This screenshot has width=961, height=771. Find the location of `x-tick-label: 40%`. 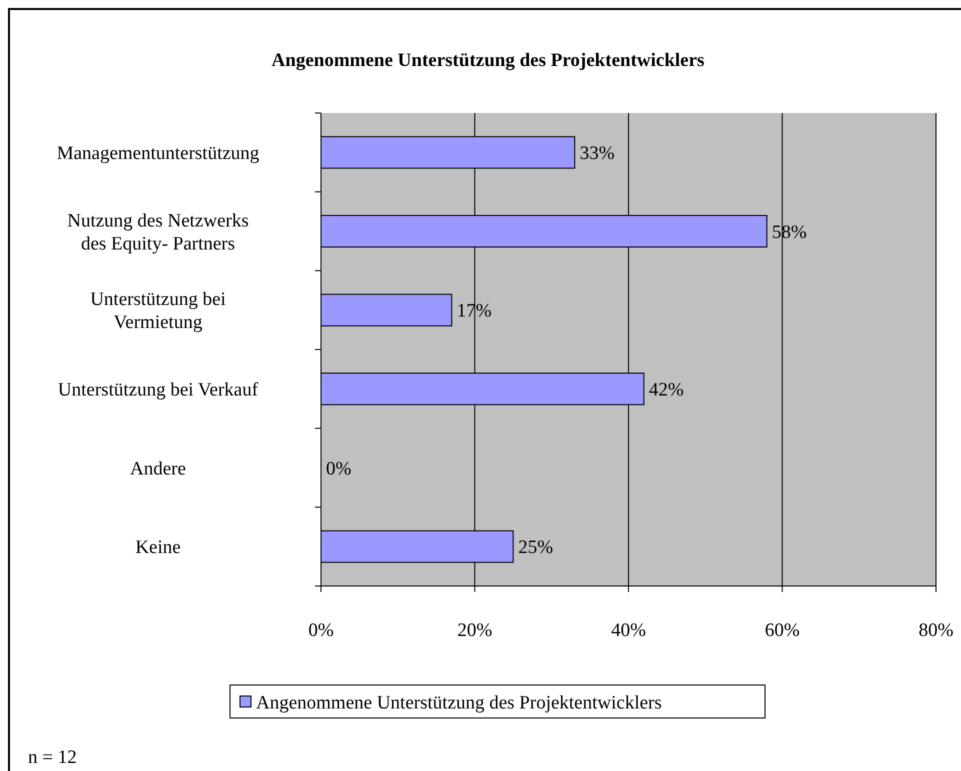

x-tick-label: 40% is located at coordinates (628, 630).